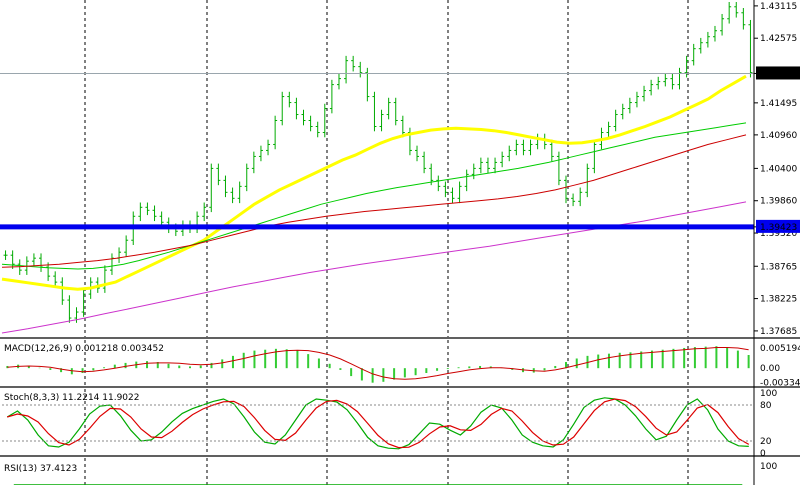 Image resolution: width=800 pixels, height=485 pixels. I want to click on price-tick-label: 1.38765, so click(778, 267).